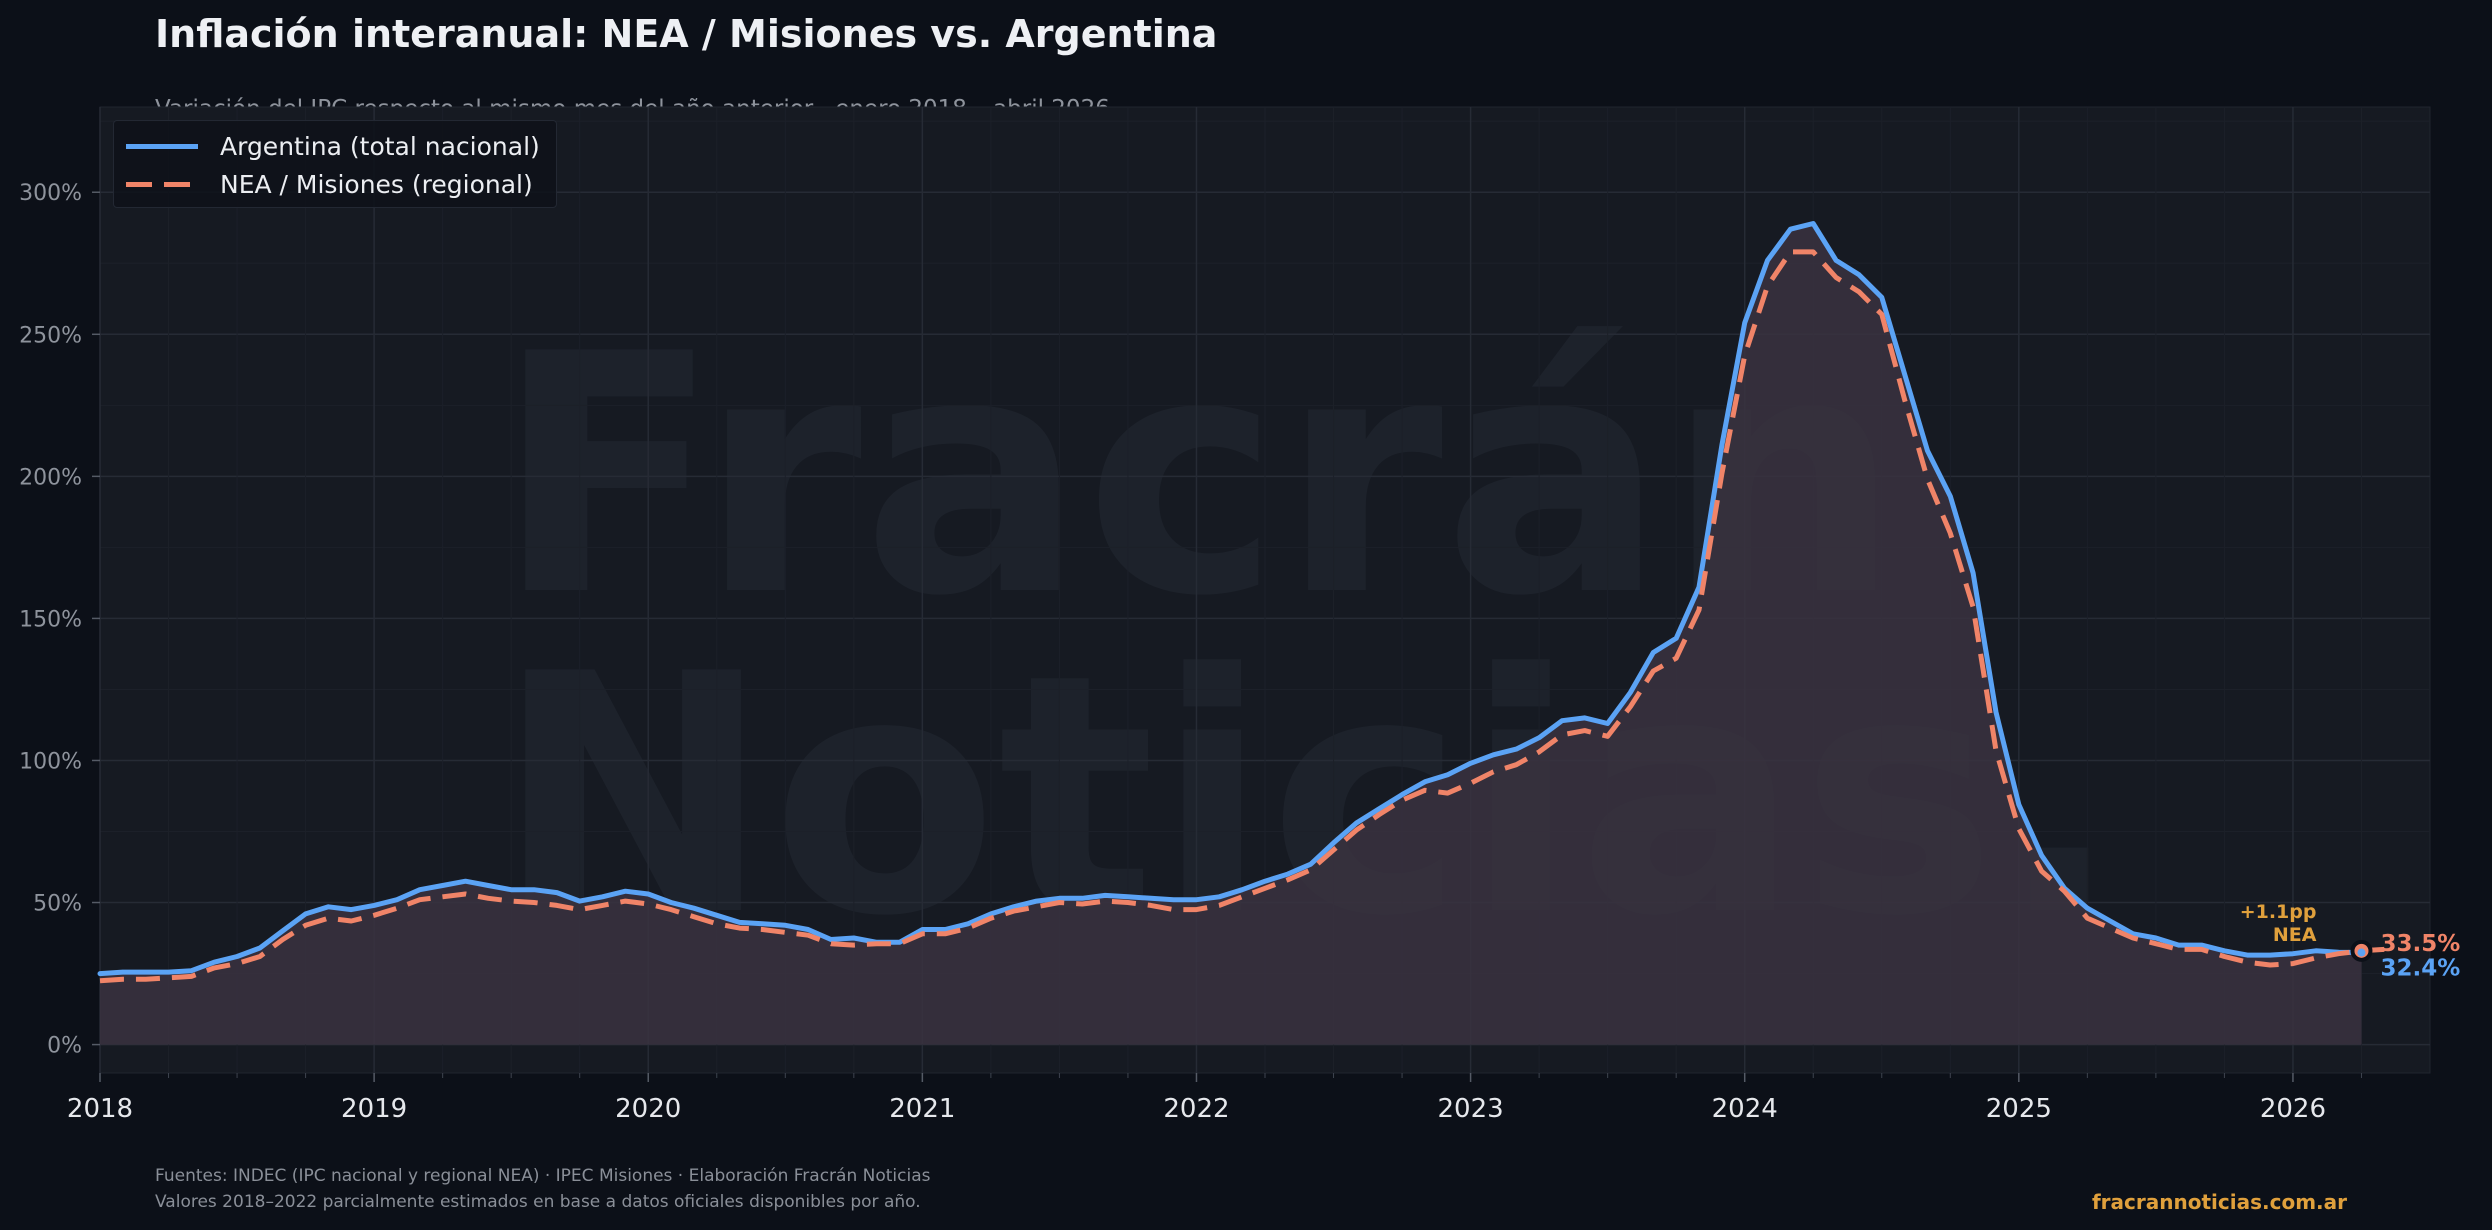 The image size is (2492, 1230). Describe the element at coordinates (1745, 1109) in the screenshot. I see `x-tick-label: 2024` at that location.